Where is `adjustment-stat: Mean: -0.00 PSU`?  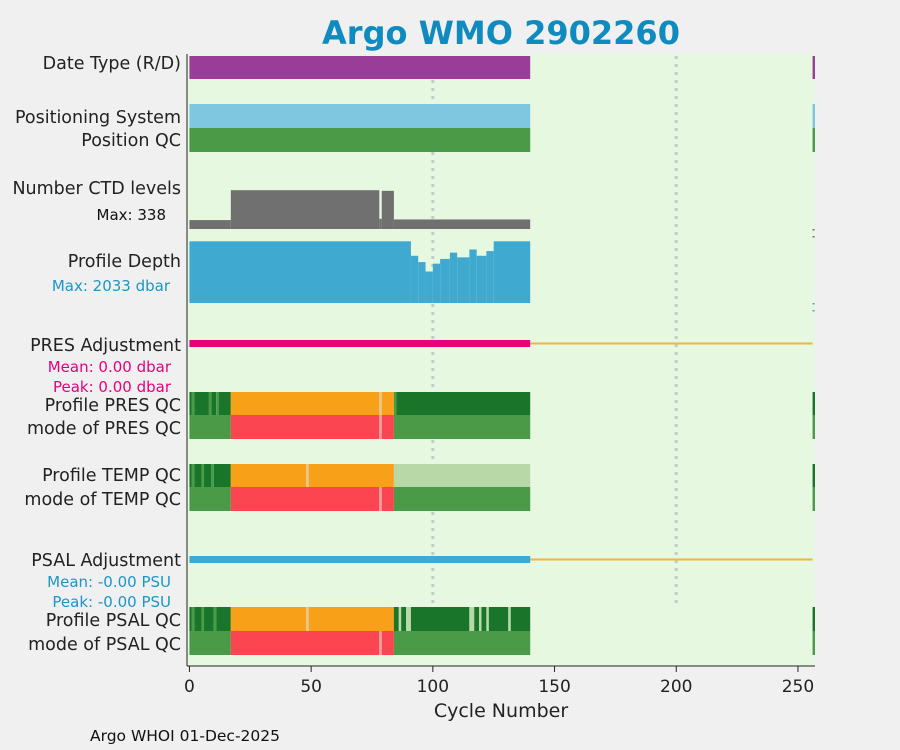
adjustment-stat: Mean: -0.00 PSU is located at coordinates (109, 582).